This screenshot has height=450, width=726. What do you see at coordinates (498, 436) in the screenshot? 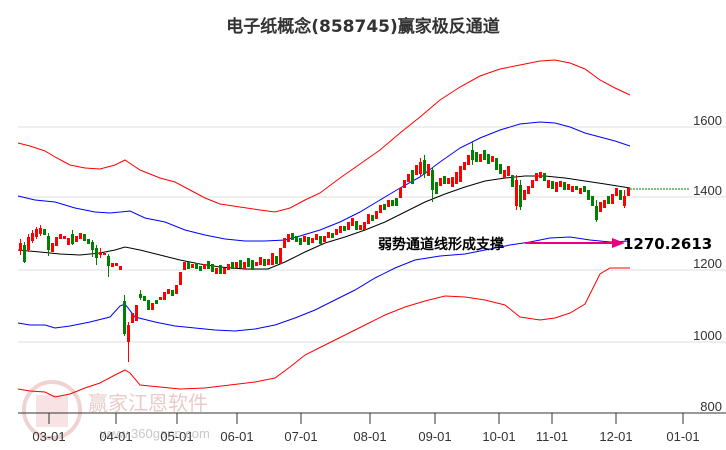
I see `x-tick-10-01: 10-01` at bounding box center [498, 436].